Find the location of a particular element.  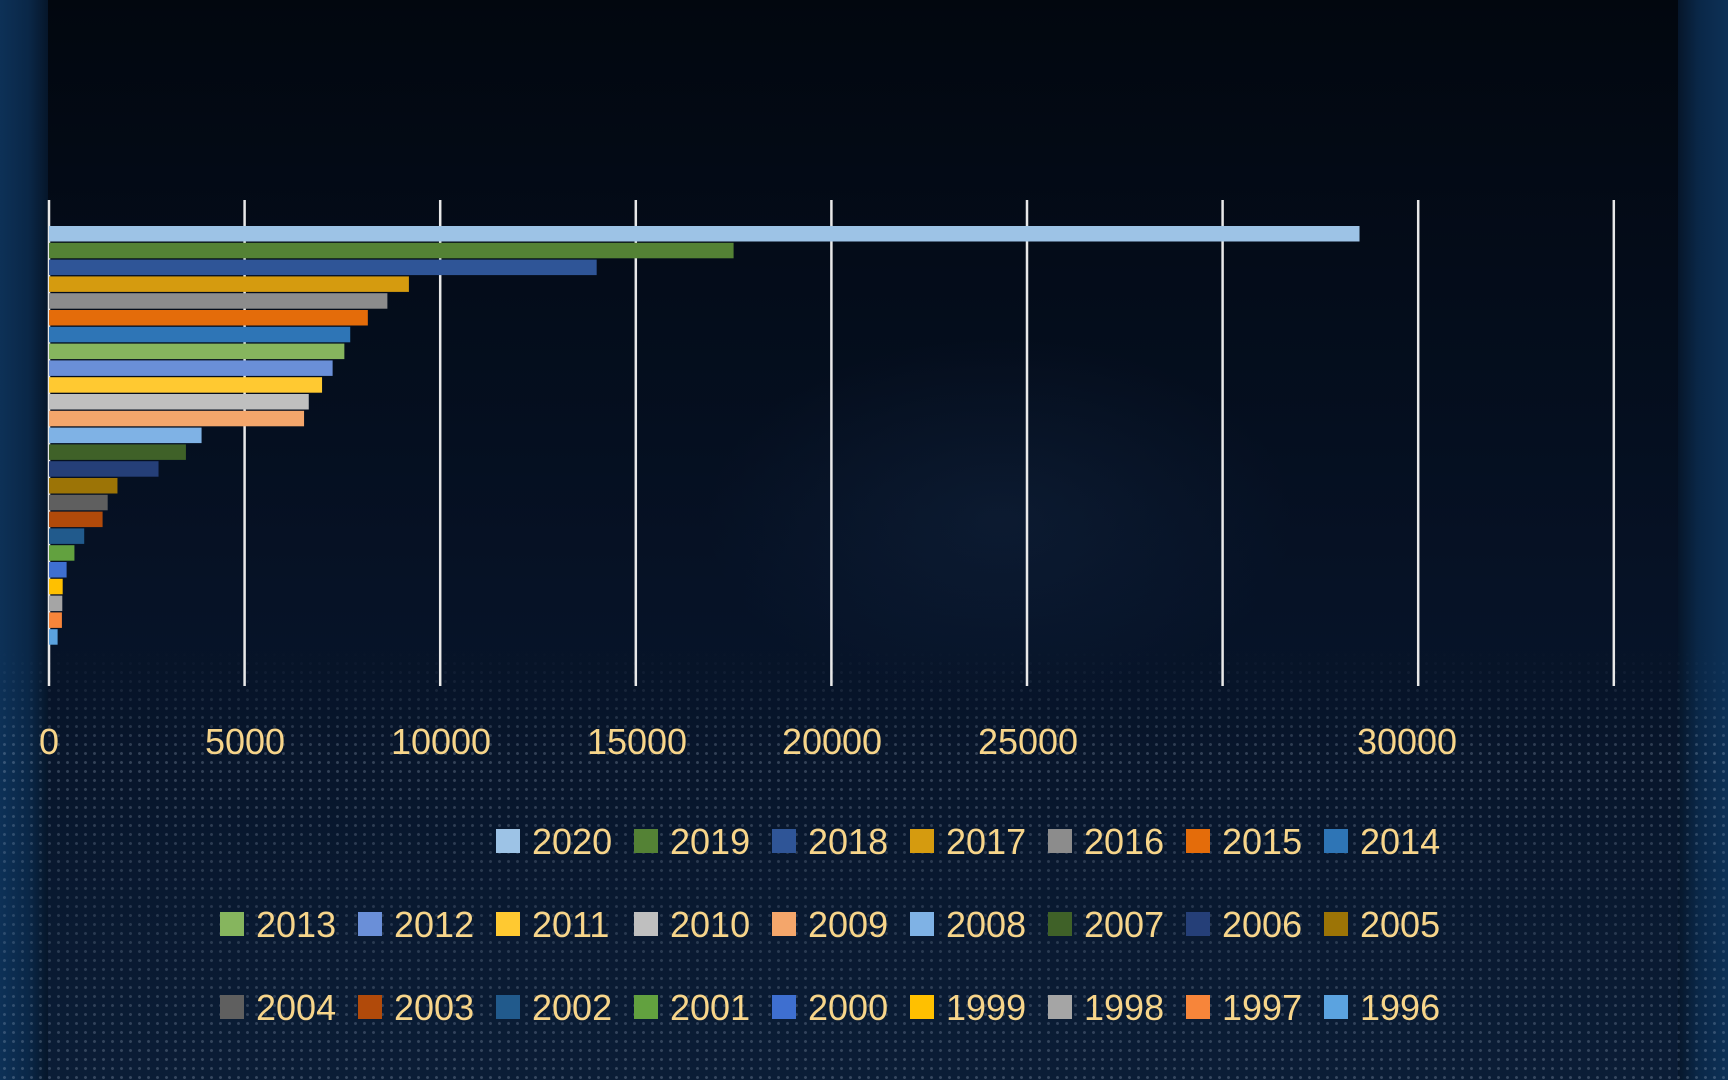

legend-item-1998: 1998 is located at coordinates (1106, 1007).